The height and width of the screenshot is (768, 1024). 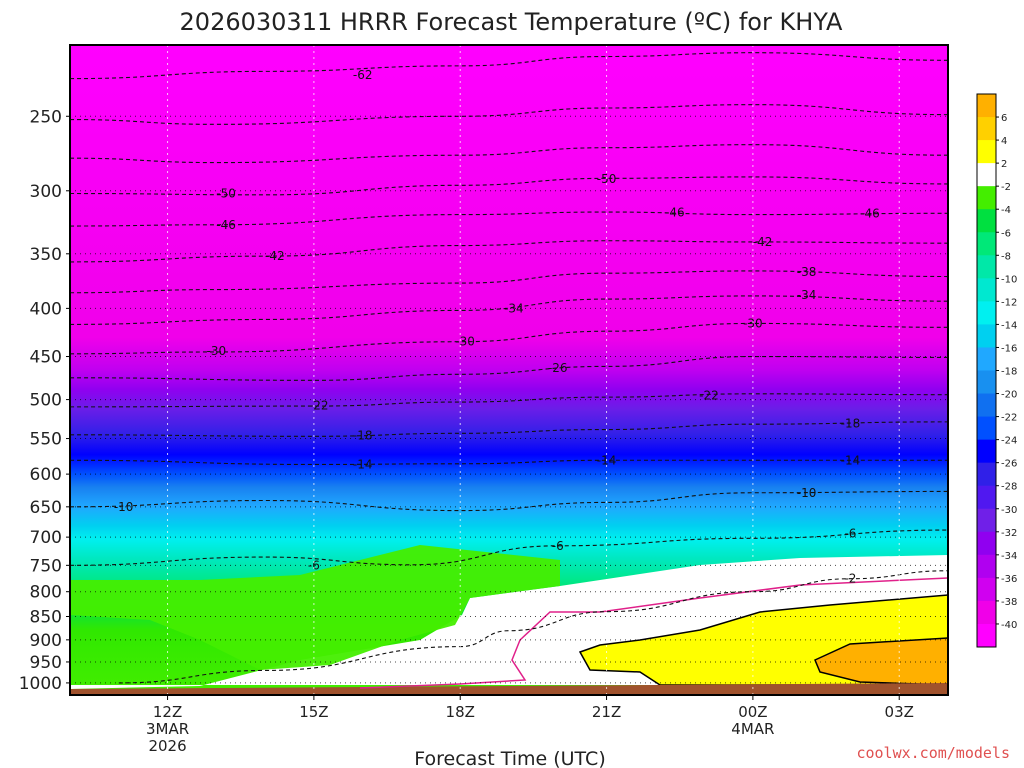 What do you see at coordinates (167, 712) in the screenshot?
I see `x-tick-label: 12Z` at bounding box center [167, 712].